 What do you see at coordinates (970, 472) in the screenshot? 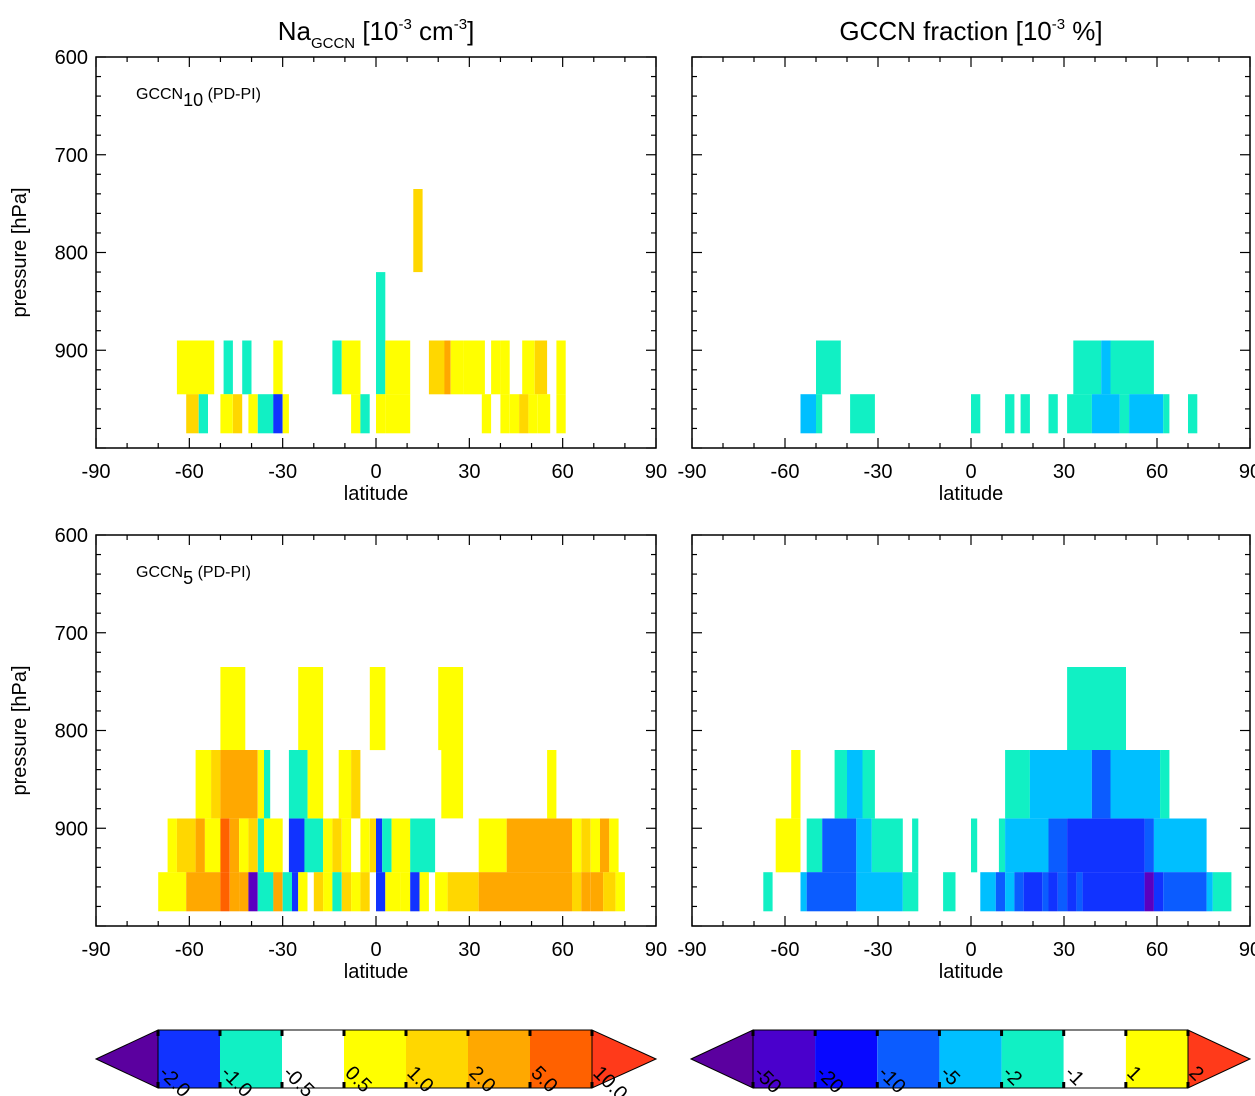
I see `x-tick-label: 0` at bounding box center [970, 472].